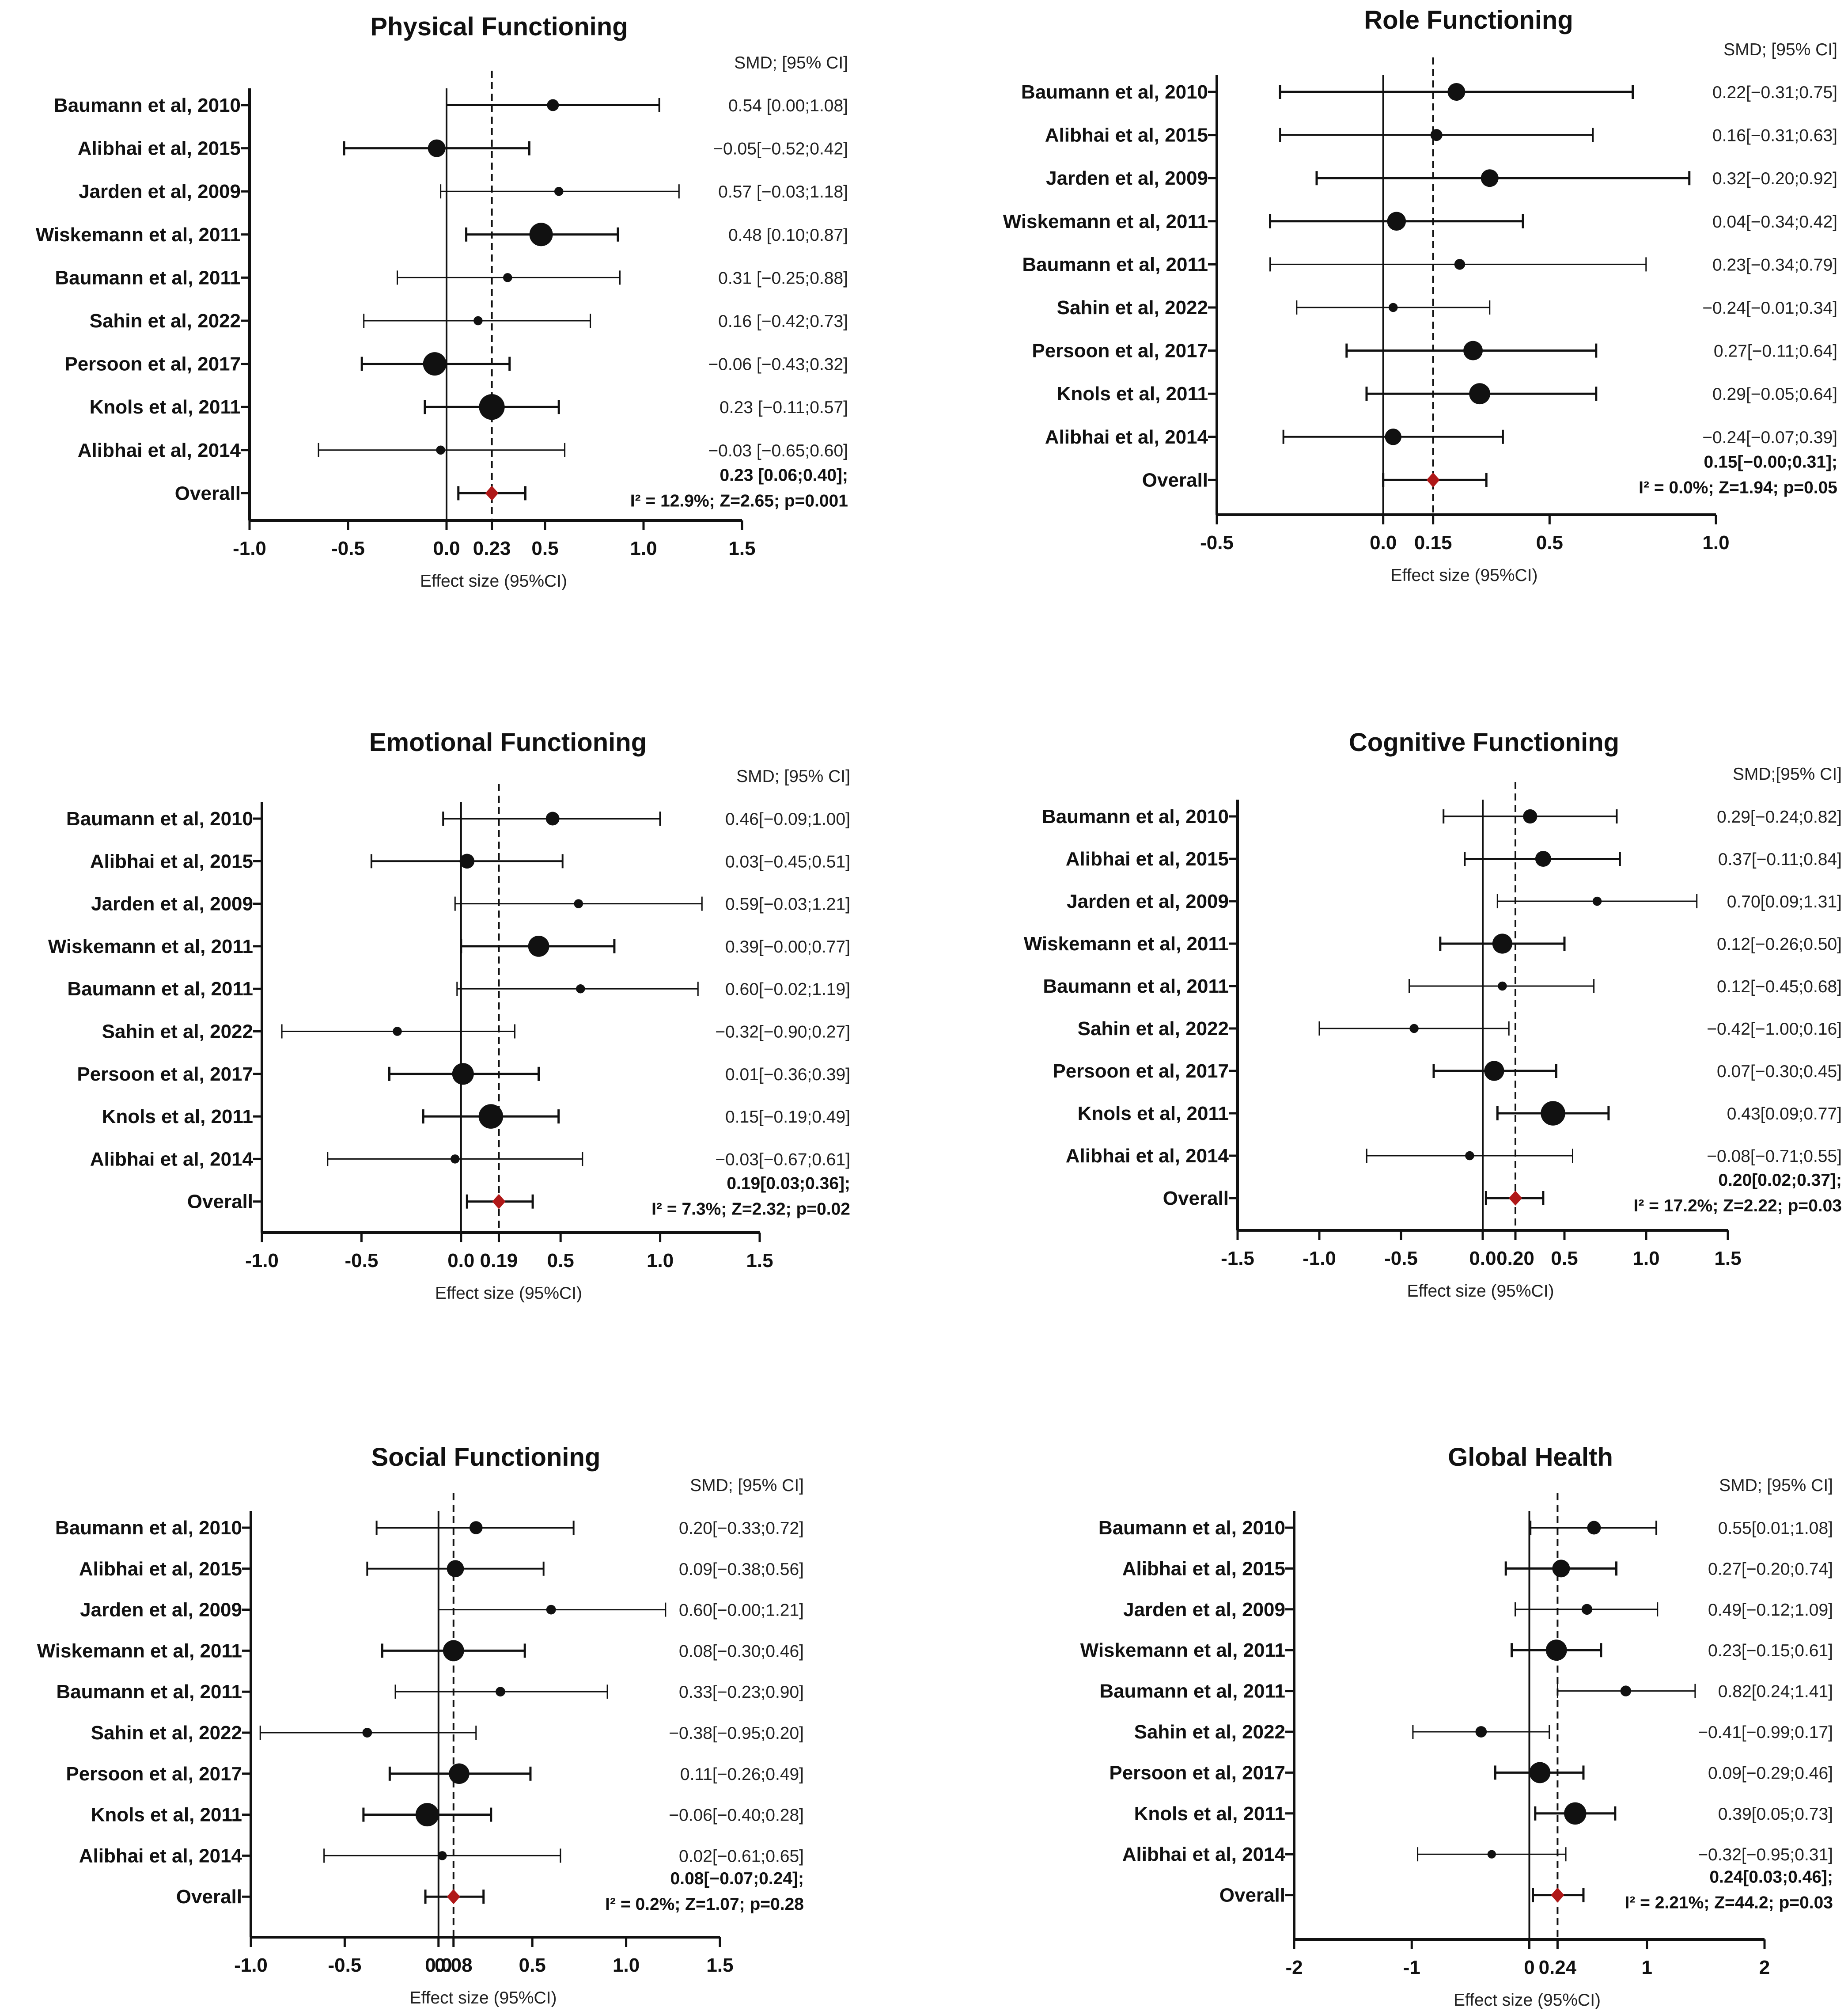 This screenshot has width=1848, height=2011. I want to click on study-row: Jarden et al, 2009 0.49[−0.12;1.09], so click(1478, 1609).